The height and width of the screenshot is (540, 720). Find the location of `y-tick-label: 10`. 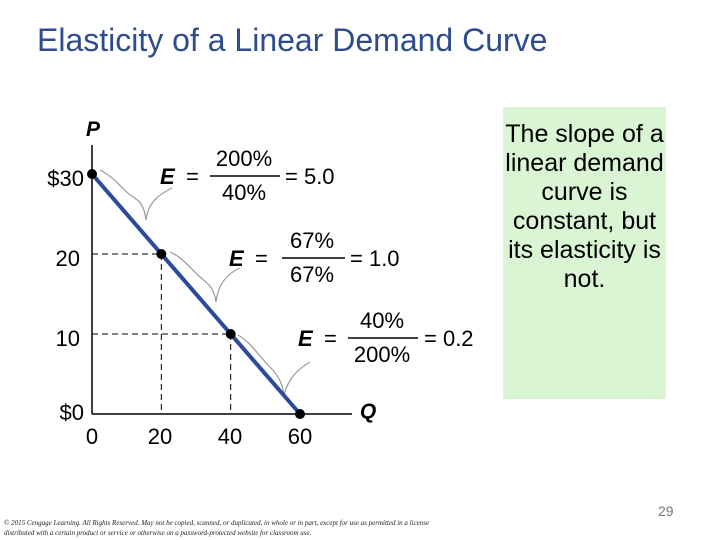

y-tick-label: 10 is located at coordinates (68, 338).